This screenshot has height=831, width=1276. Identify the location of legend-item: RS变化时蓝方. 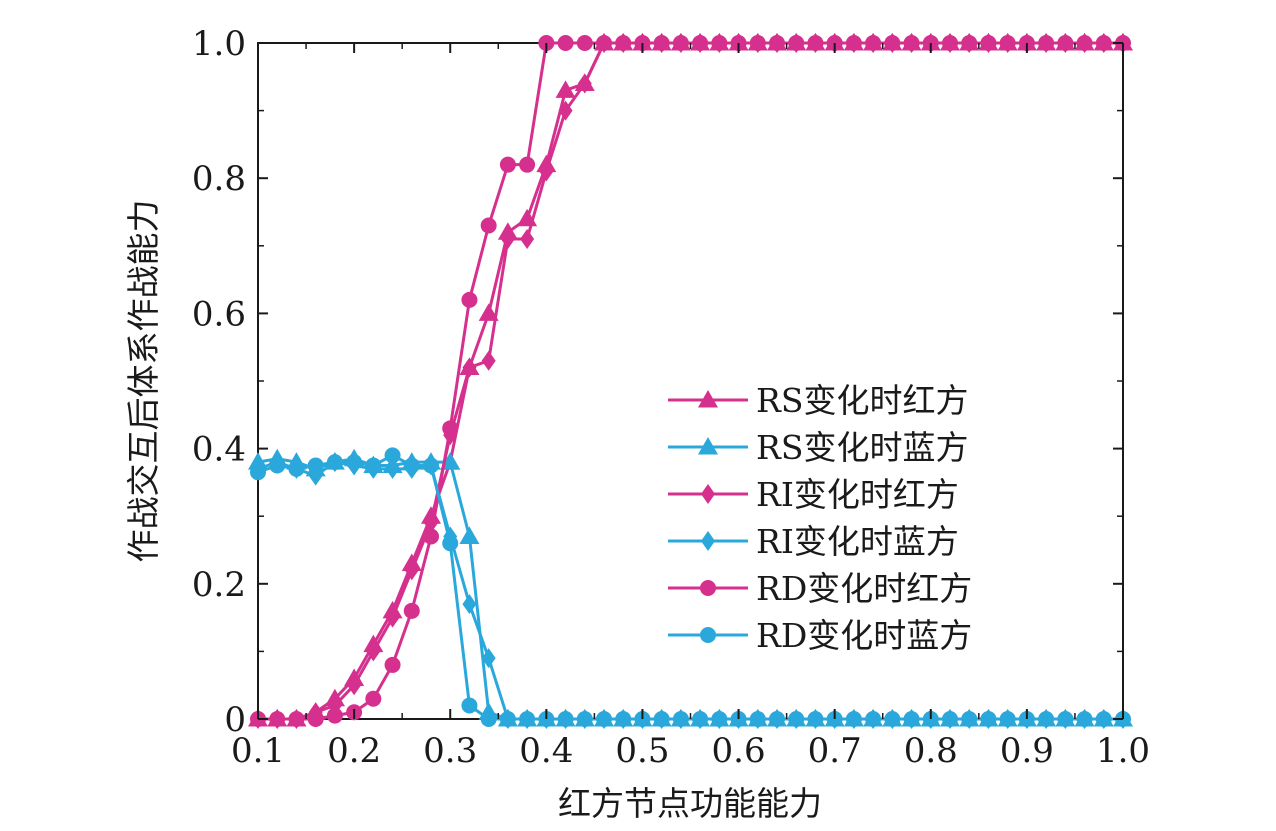
(818, 447).